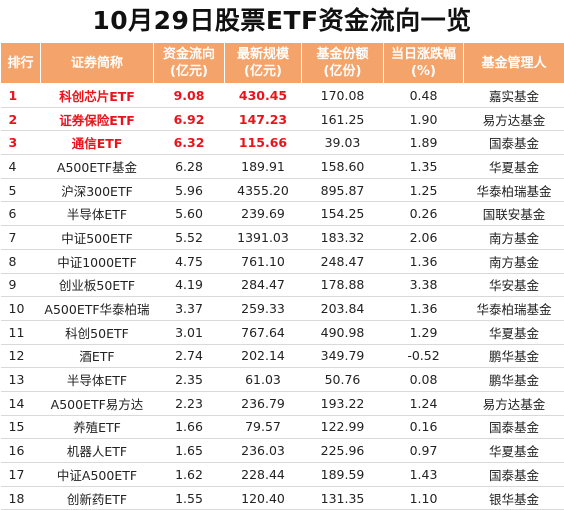  What do you see at coordinates (343, 167) in the screenshot?
I see `shares-cell: 158.60` at bounding box center [343, 167].